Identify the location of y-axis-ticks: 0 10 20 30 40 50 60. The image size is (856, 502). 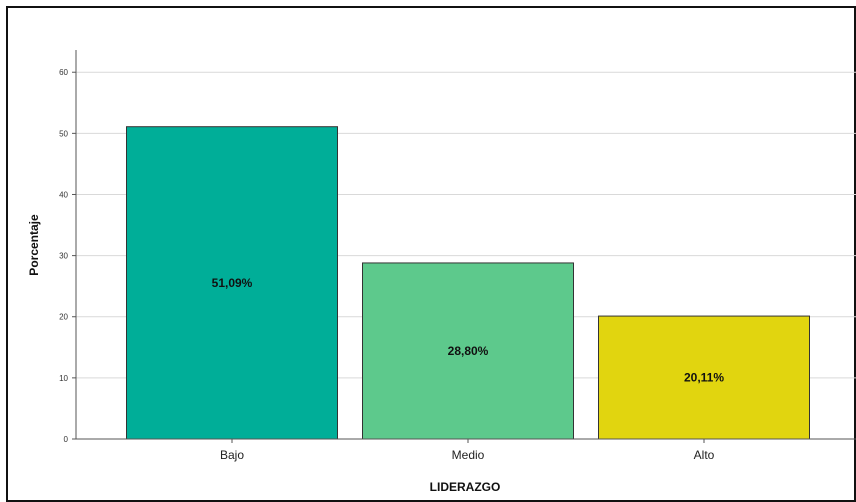
(67, 256).